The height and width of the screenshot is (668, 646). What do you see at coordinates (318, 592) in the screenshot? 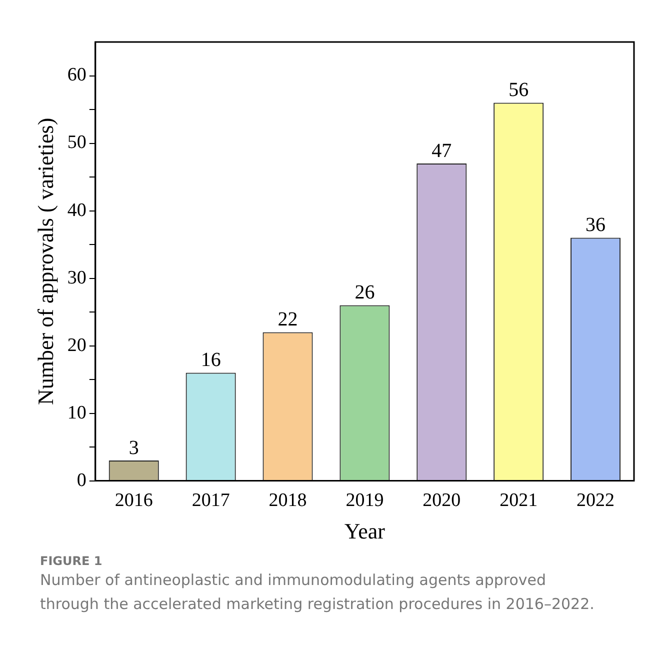
I see `text: Number of antineoplastic and immunomodulating agents approved through the accelerated marketing registration procedures in 2016–2022.` at bounding box center [318, 592].